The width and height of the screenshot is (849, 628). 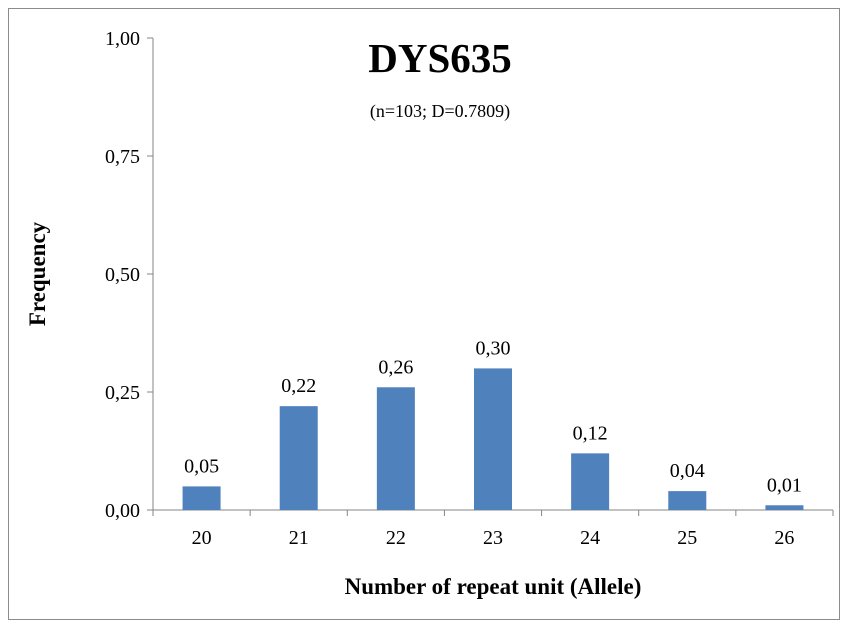 What do you see at coordinates (202, 538) in the screenshot?
I see `x-tick-label: 20` at bounding box center [202, 538].